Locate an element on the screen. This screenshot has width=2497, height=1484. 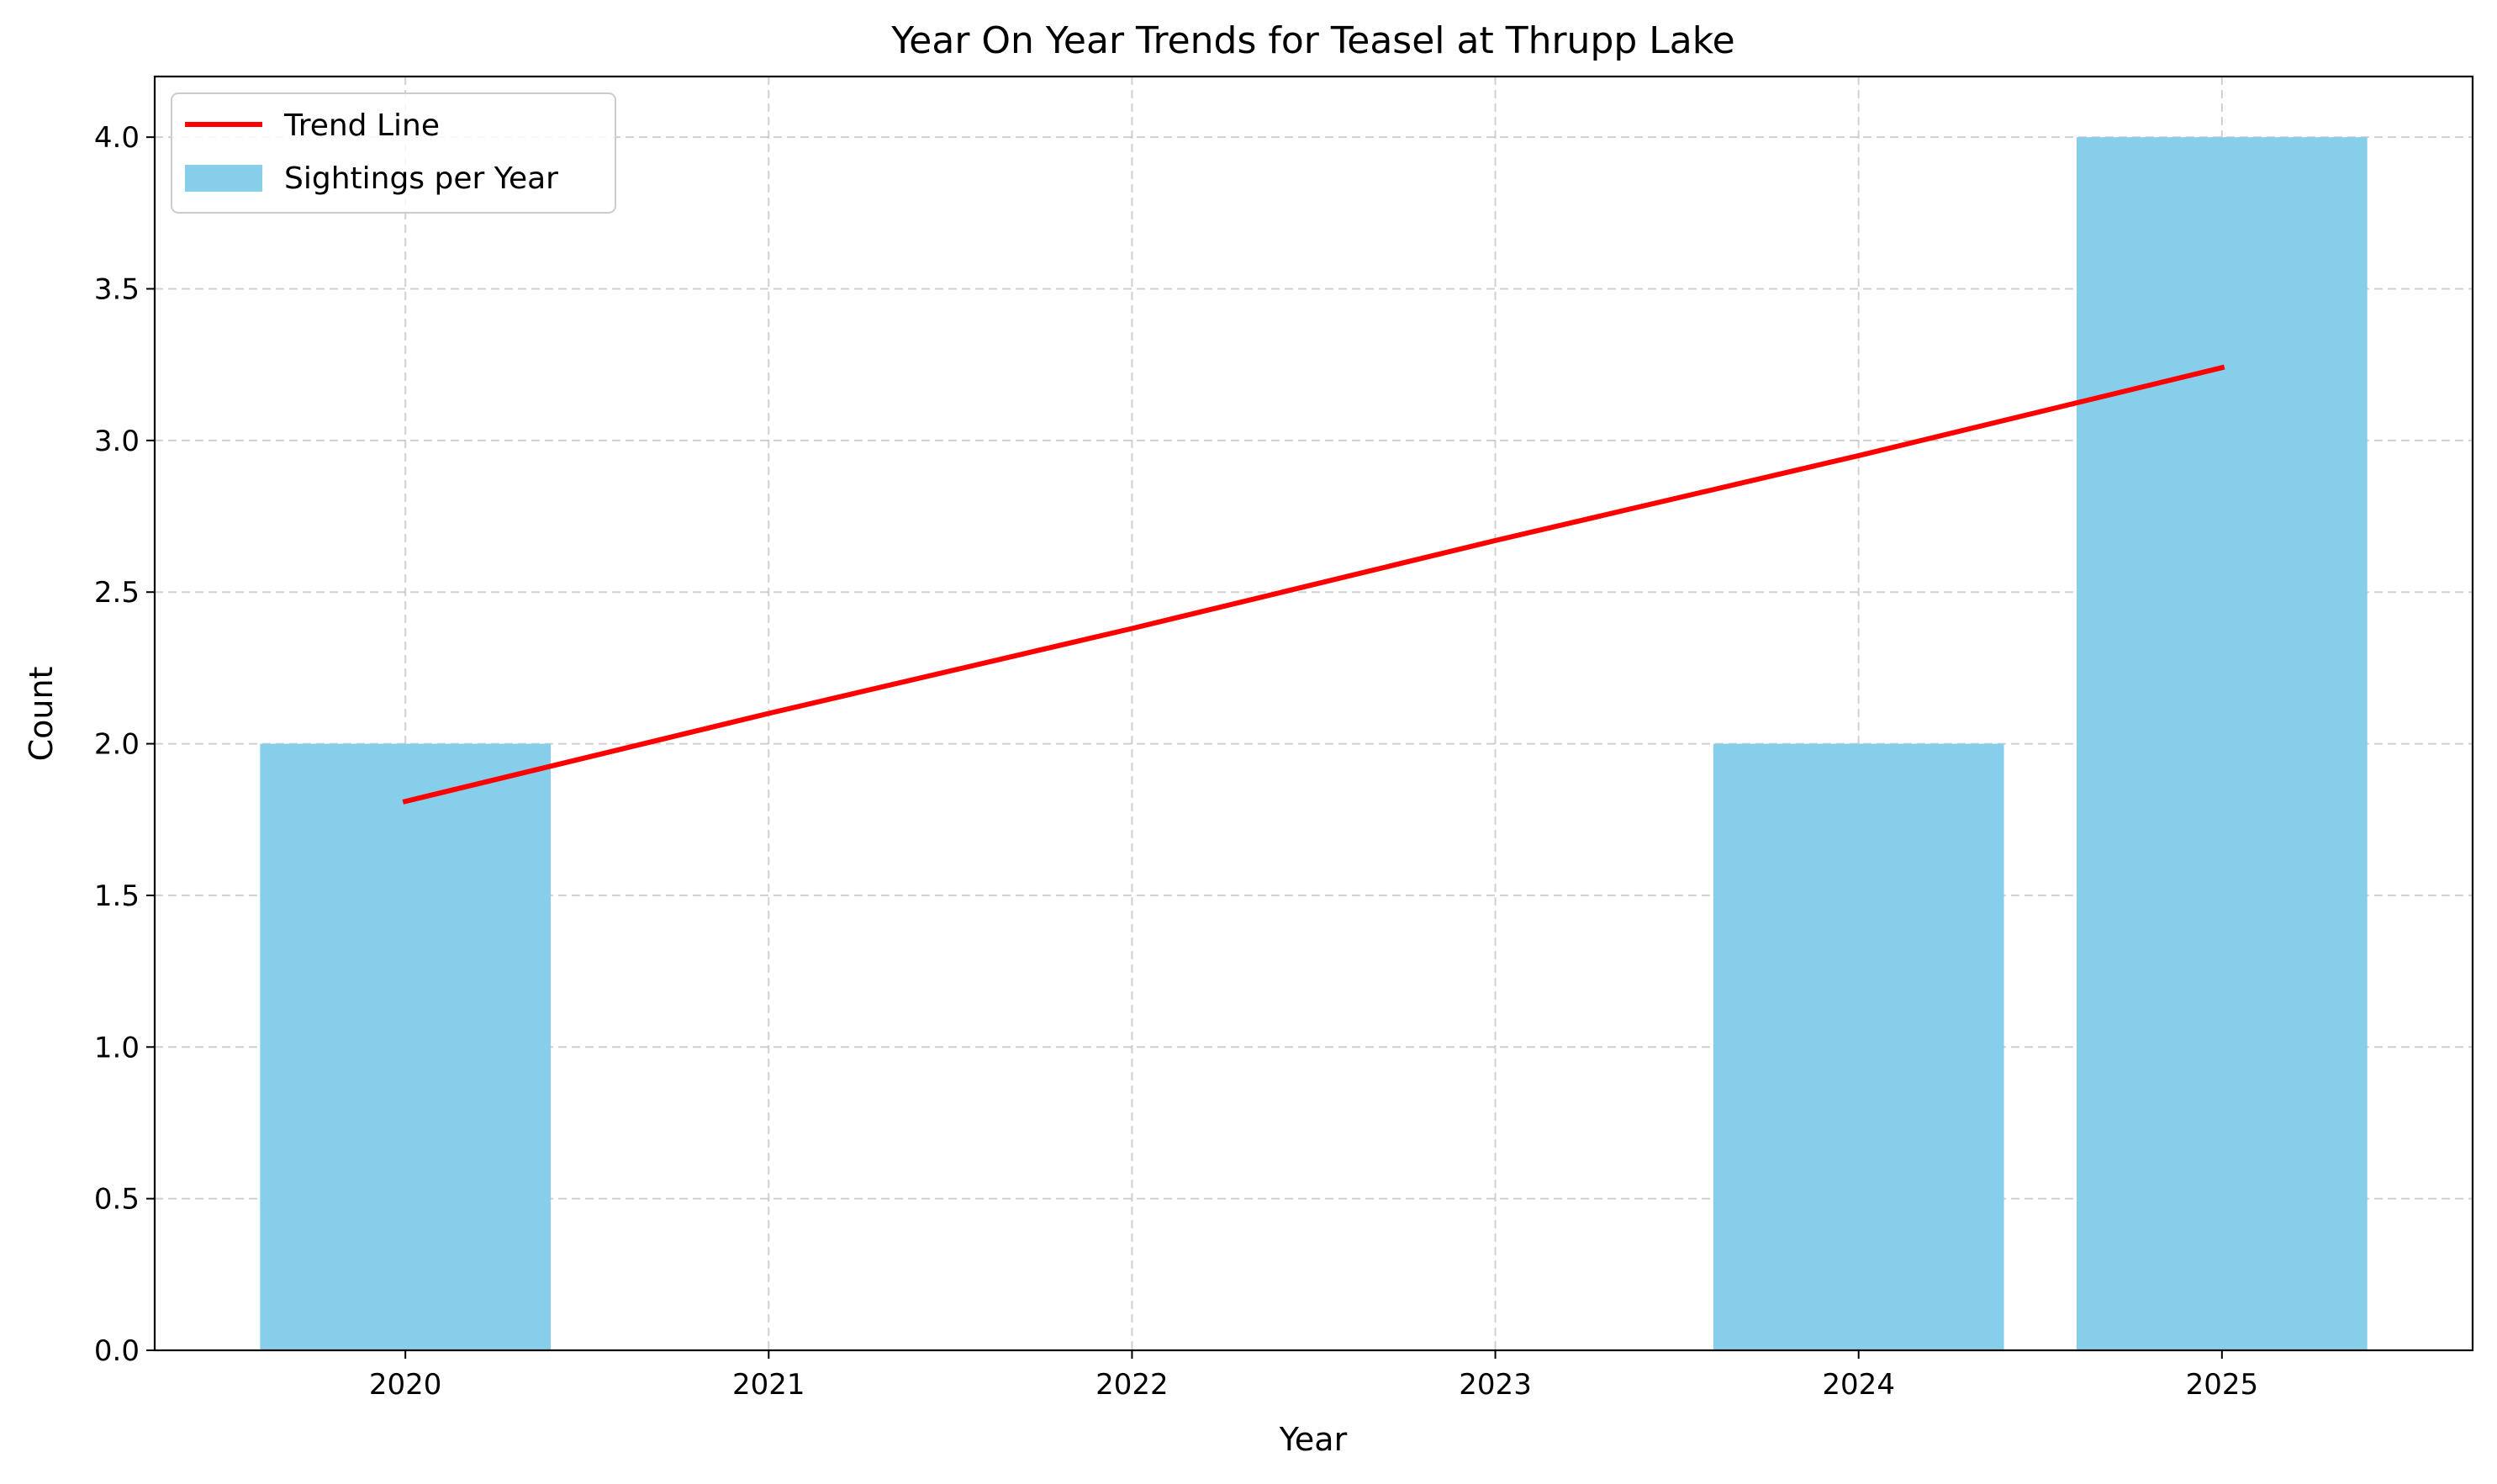
x-axis-label: Year is located at coordinates (1313, 1439).